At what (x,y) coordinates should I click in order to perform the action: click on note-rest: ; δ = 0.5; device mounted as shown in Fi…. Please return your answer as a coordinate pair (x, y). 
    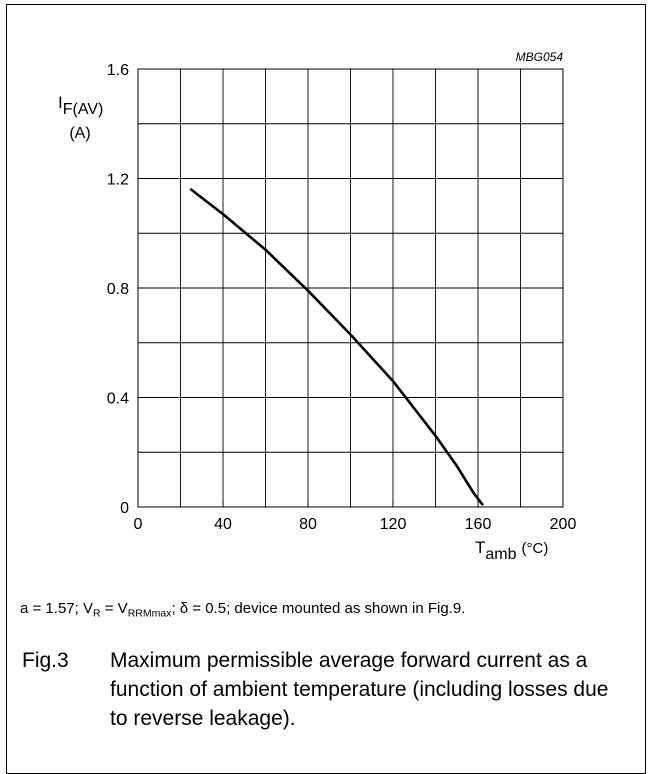
    Looking at the image, I should click on (318, 608).